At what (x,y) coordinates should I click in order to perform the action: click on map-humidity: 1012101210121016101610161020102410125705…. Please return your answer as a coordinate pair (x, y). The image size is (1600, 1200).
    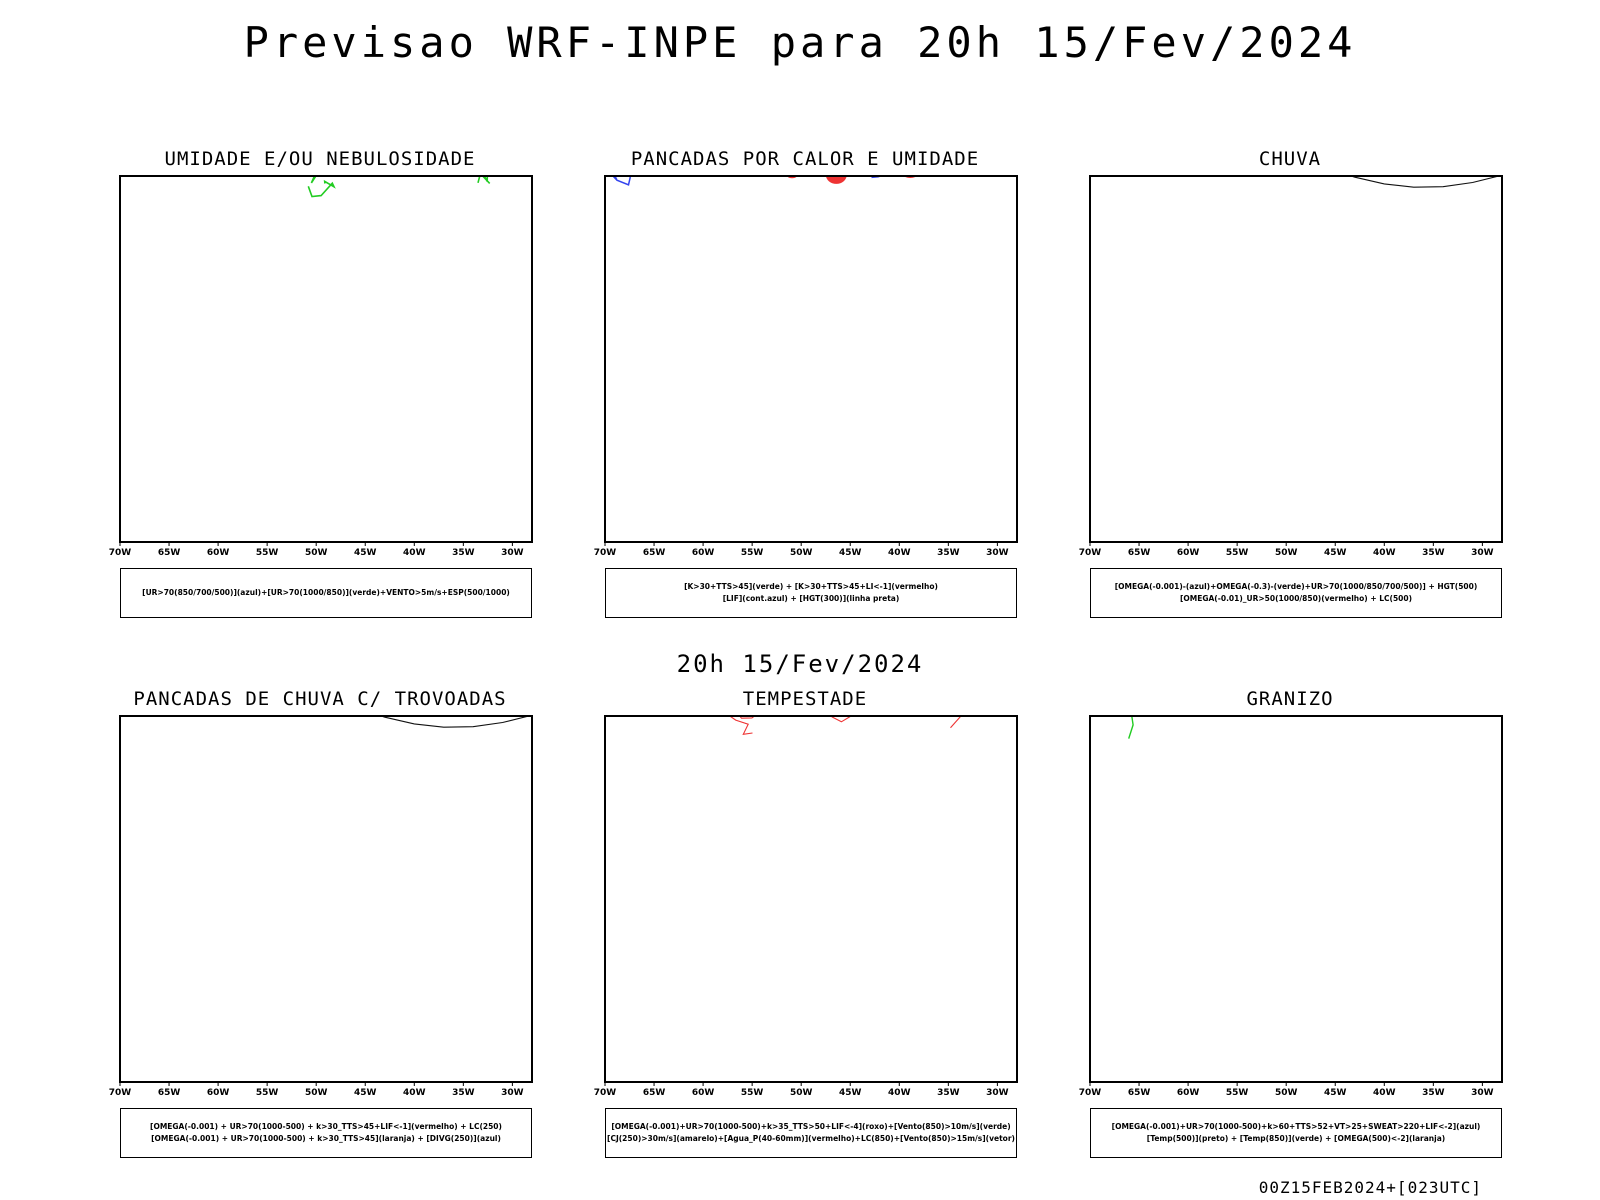
    Looking at the image, I should click on (321, 366).